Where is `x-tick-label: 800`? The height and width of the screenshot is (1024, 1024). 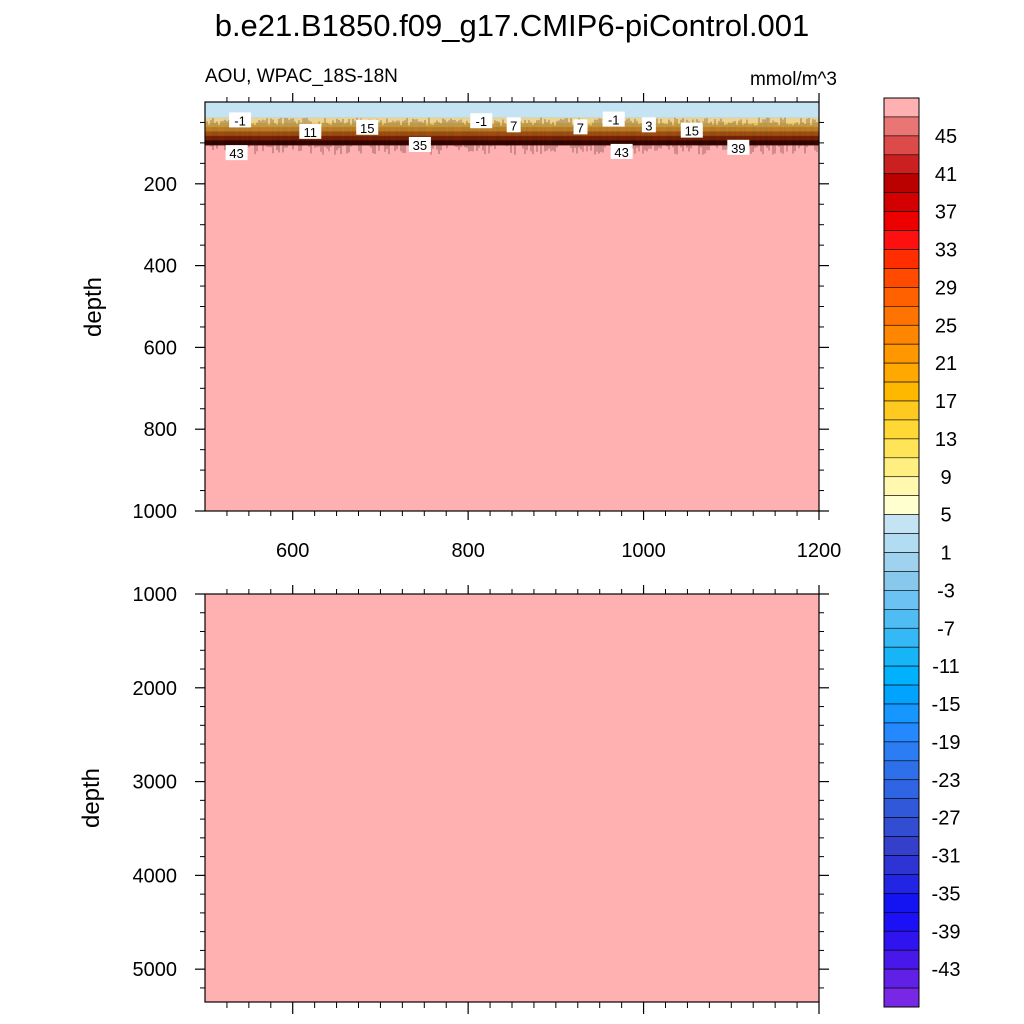 x-tick-label: 800 is located at coordinates (467, 551).